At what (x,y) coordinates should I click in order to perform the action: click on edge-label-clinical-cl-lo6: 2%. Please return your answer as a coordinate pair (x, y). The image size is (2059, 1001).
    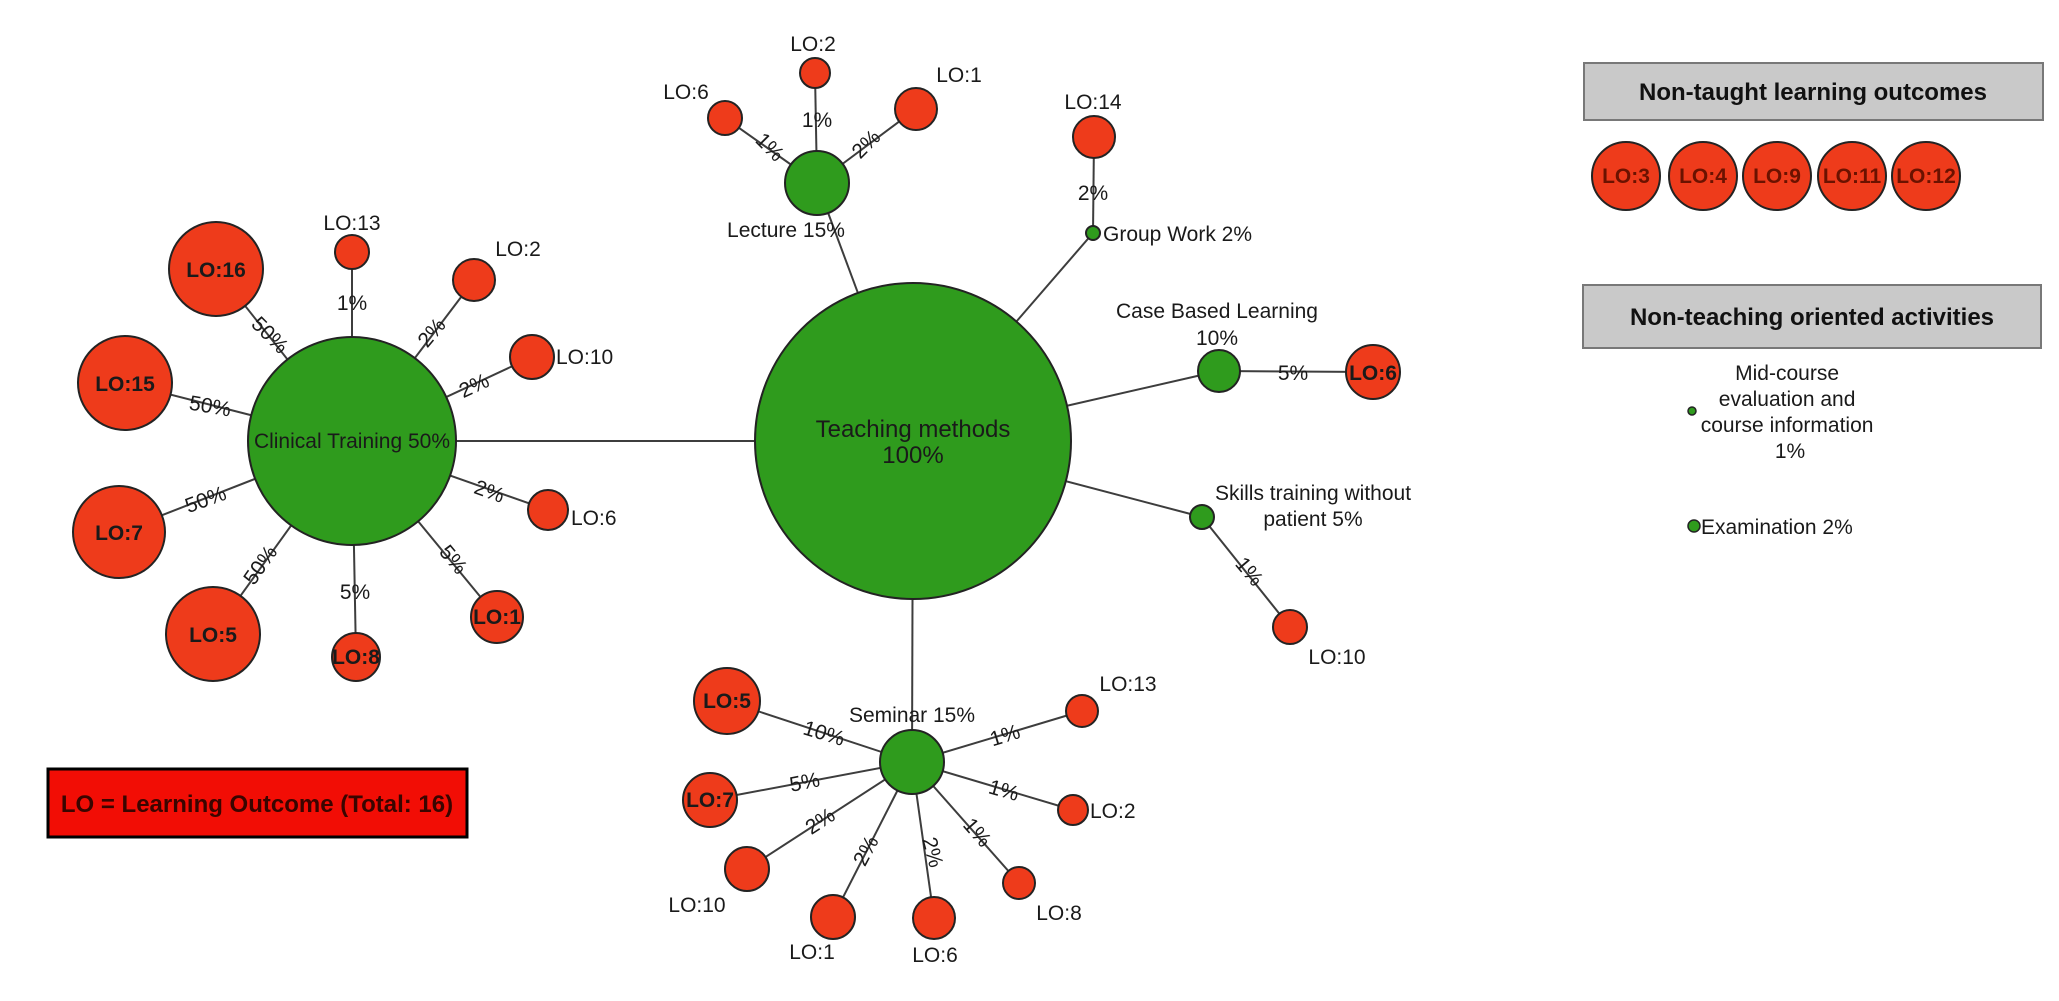
    Looking at the image, I should click on (489, 492).